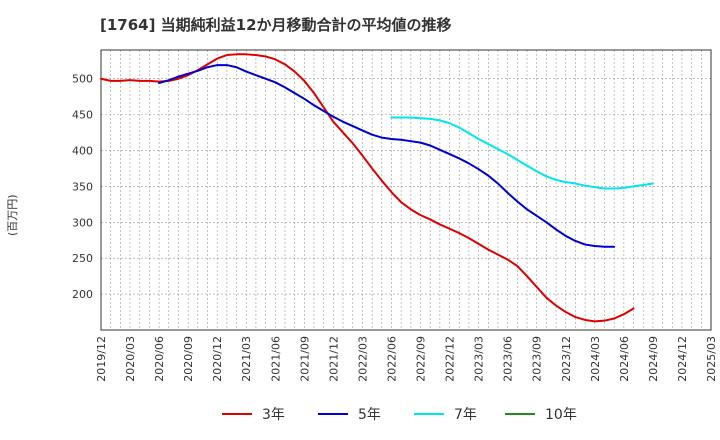 Image resolution: width=720 pixels, height=440 pixels. What do you see at coordinates (246, 359) in the screenshot?
I see `x-tick-label: 2021/03` at bounding box center [246, 359].